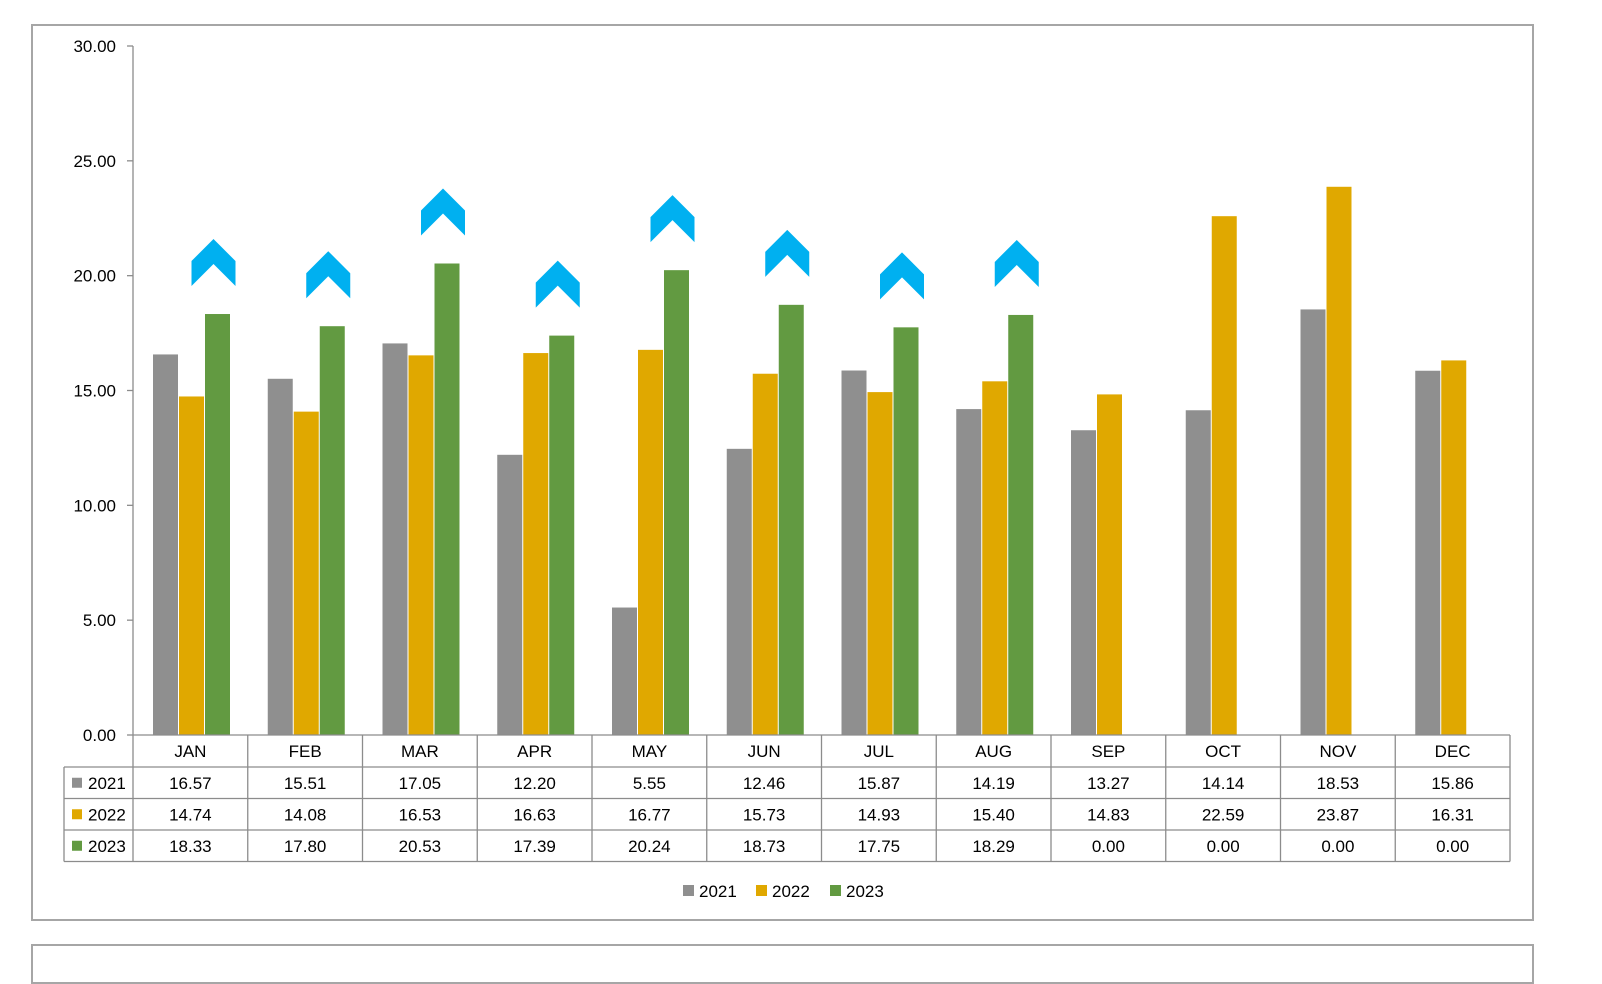 This screenshot has height=984, width=1602. Describe the element at coordinates (765, 554) in the screenshot. I see `bar-2022-jun` at that location.